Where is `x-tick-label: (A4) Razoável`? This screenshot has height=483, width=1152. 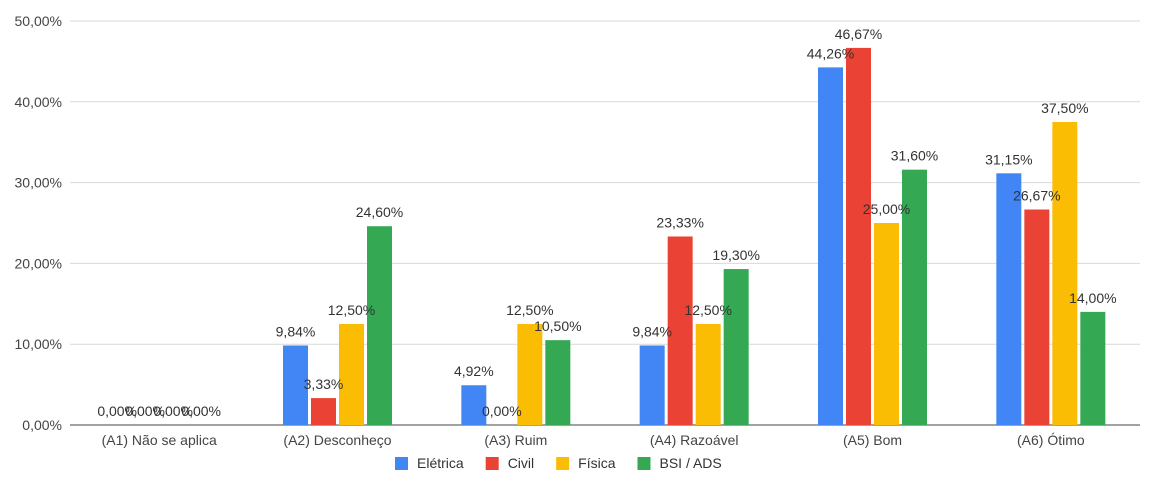
x-tick-label: (A4) Razoável is located at coordinates (694, 440).